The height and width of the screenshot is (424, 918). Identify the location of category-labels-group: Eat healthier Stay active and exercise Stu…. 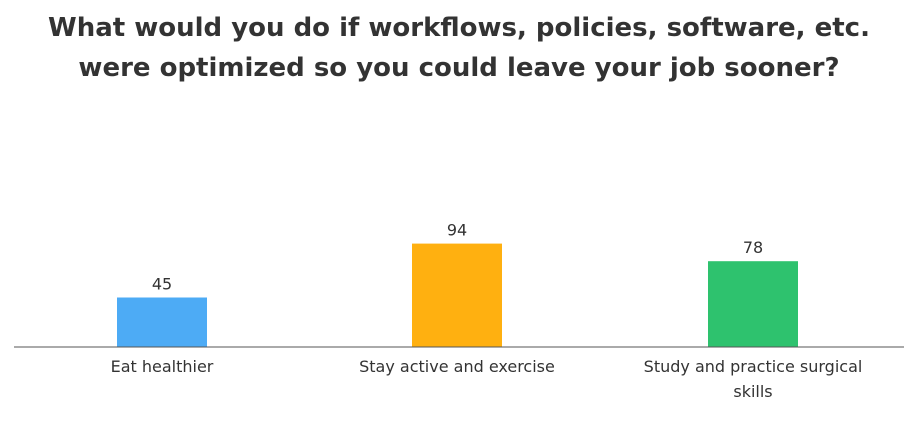
(487, 379).